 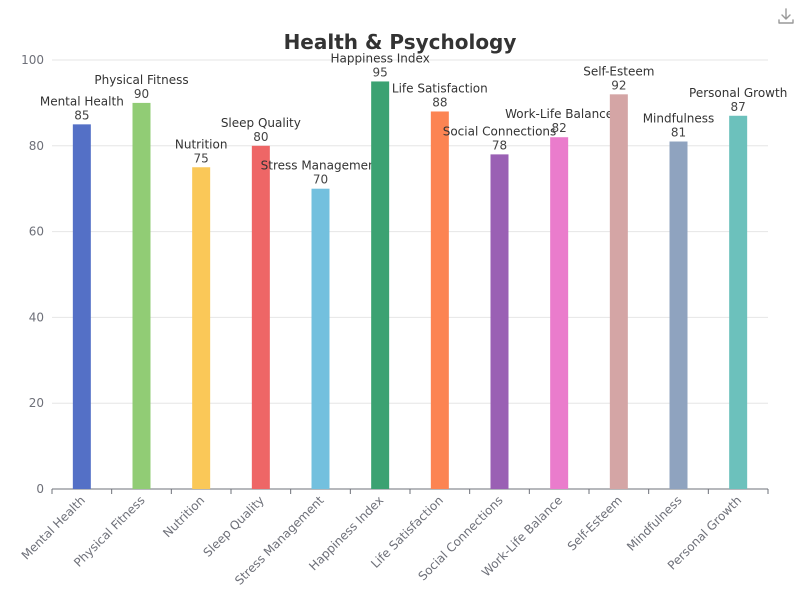 I want to click on category-label: Social Connections, so click(x=500, y=131).